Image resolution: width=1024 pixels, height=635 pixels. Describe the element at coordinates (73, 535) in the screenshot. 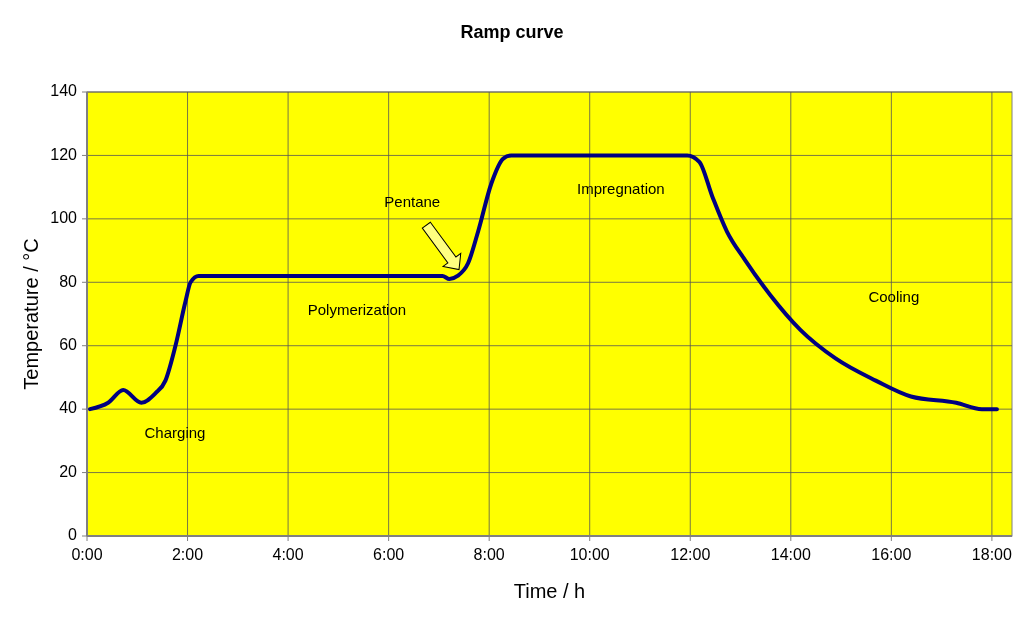

I see `y-tick-label: 0` at that location.